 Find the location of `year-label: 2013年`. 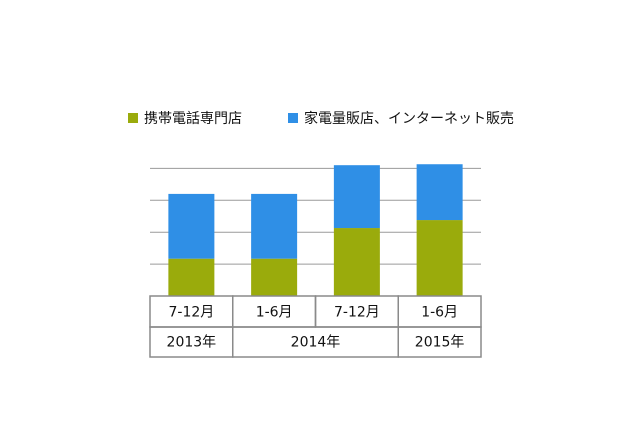

year-label: 2013年 is located at coordinates (192, 343).